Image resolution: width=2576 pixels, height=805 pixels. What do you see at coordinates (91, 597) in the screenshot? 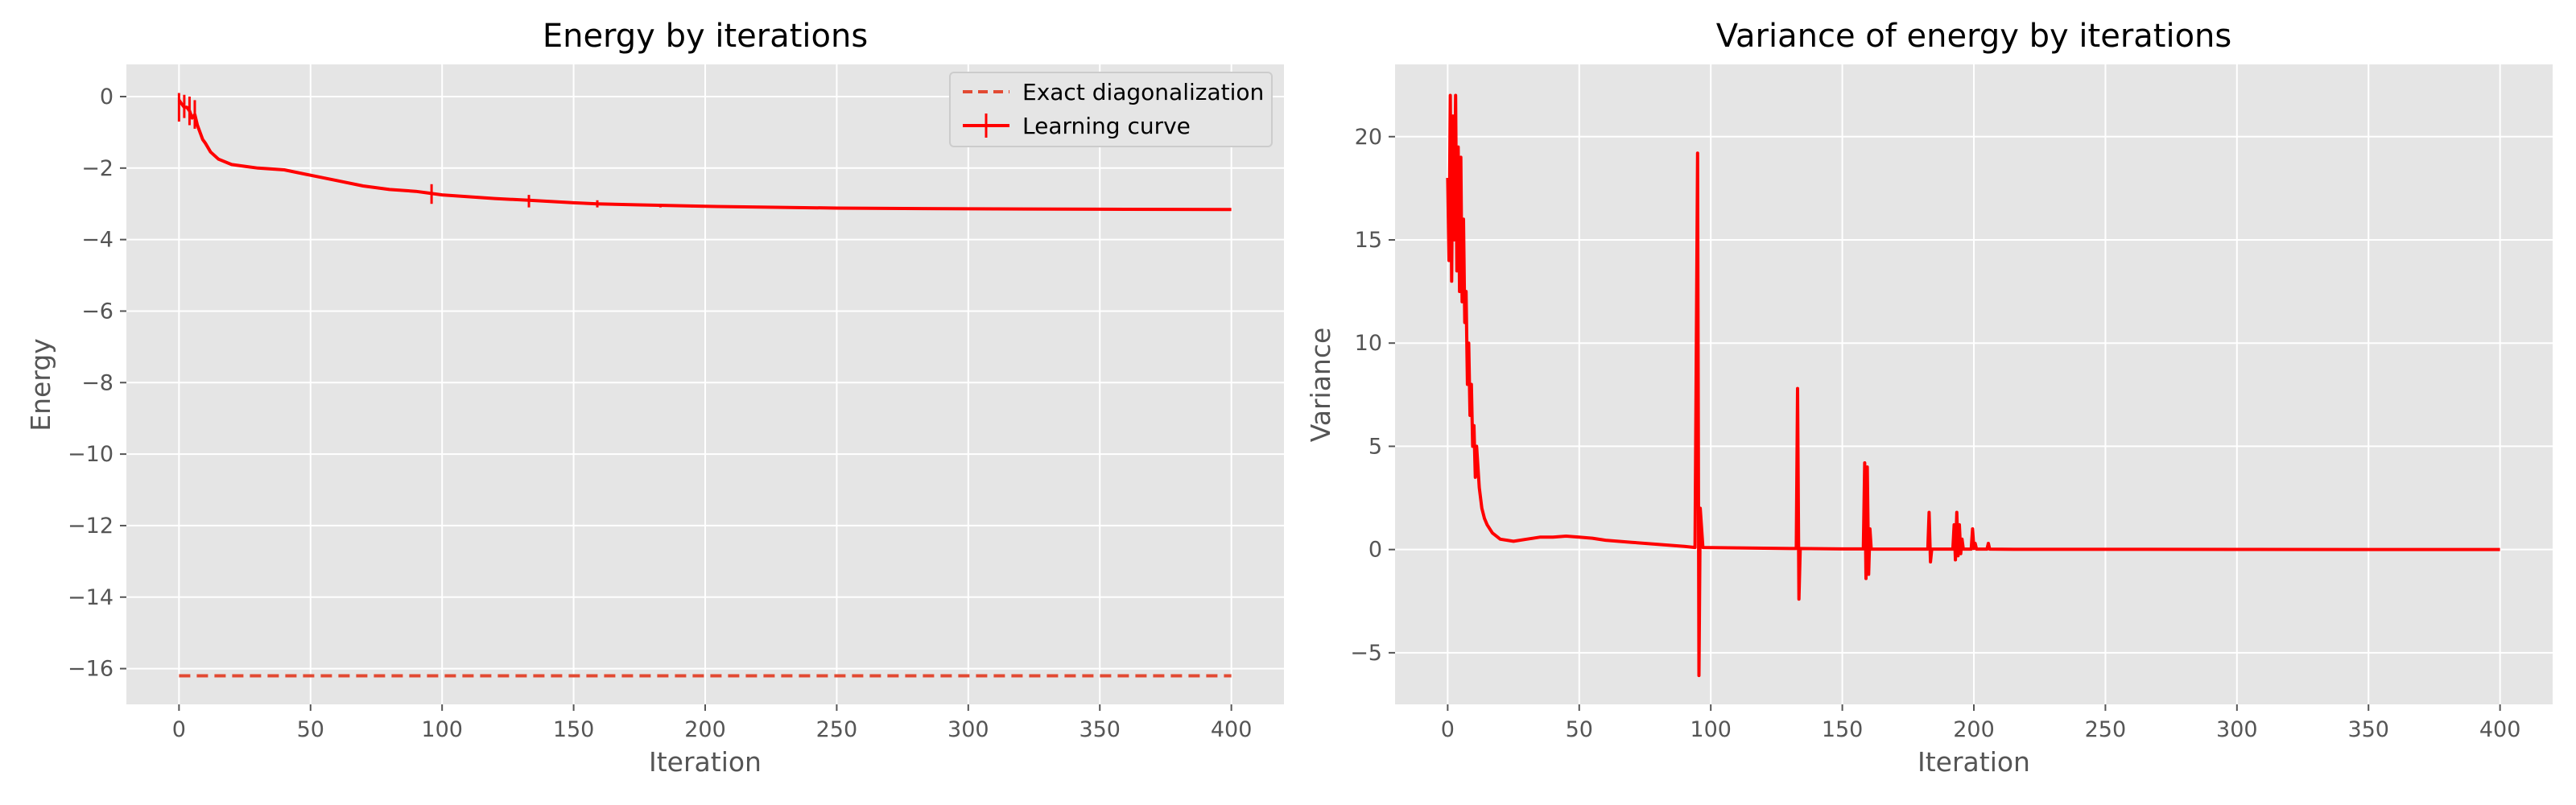
I see `energy-y-tick-label: −14` at bounding box center [91, 597].